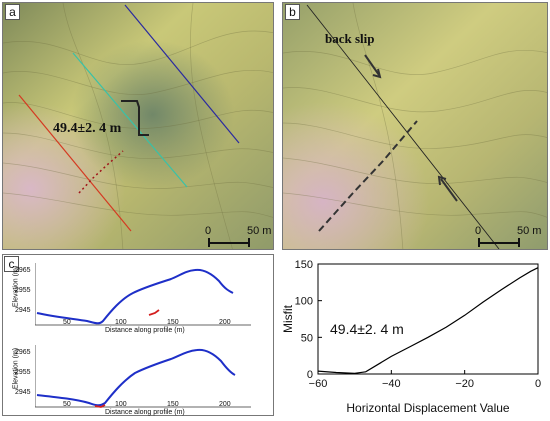 The height and width of the screenshot is (421, 550). What do you see at coordinates (23, 310) in the screenshot?
I see `profile-top-ytick-2: 2945` at bounding box center [23, 310].